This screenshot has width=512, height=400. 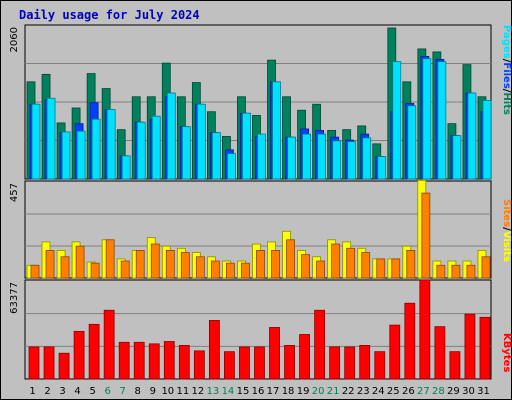 What do you see at coordinates (77, 391) in the screenshot?
I see `x-tick-label-day-4: 4` at bounding box center [77, 391].